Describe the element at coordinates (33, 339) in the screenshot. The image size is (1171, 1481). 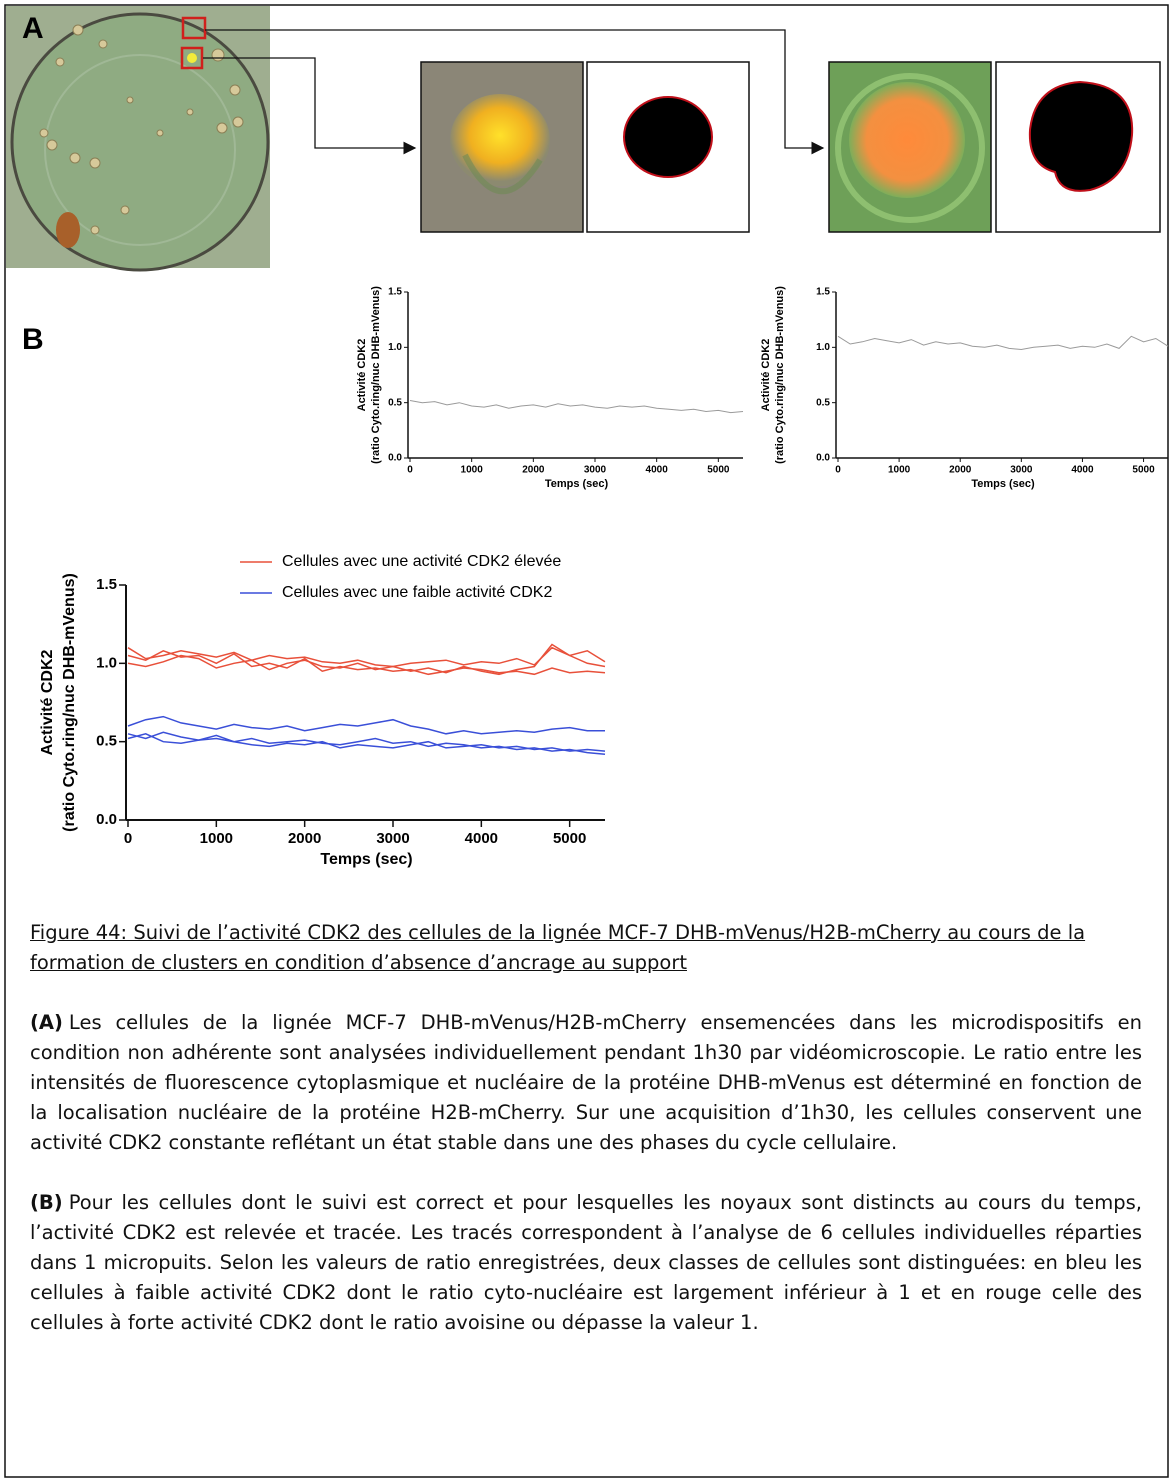
I see `panel-label: B` at that location.